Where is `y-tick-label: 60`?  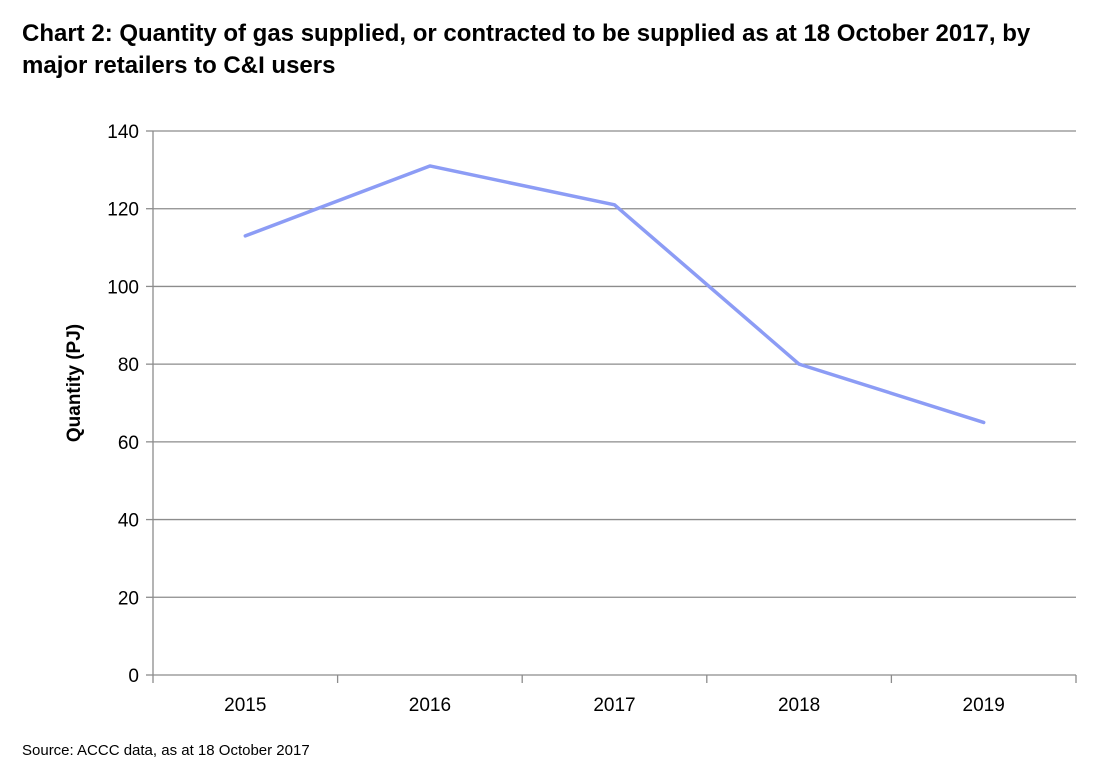
y-tick-label: 60 is located at coordinates (128, 443).